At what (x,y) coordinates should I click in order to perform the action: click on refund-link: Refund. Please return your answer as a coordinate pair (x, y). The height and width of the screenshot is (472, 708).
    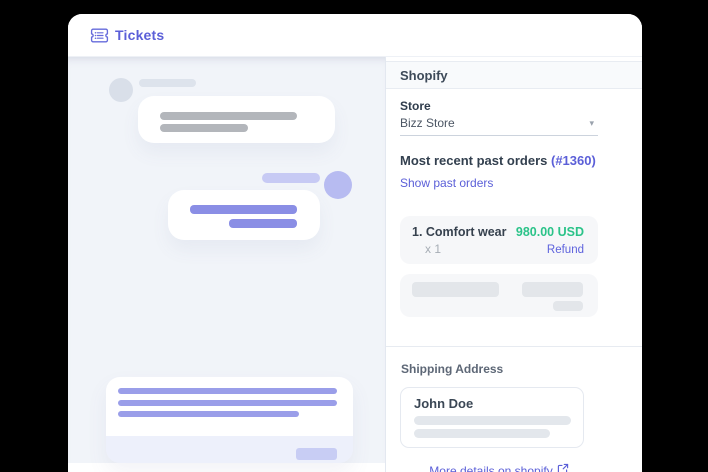
    Looking at the image, I should click on (565, 250).